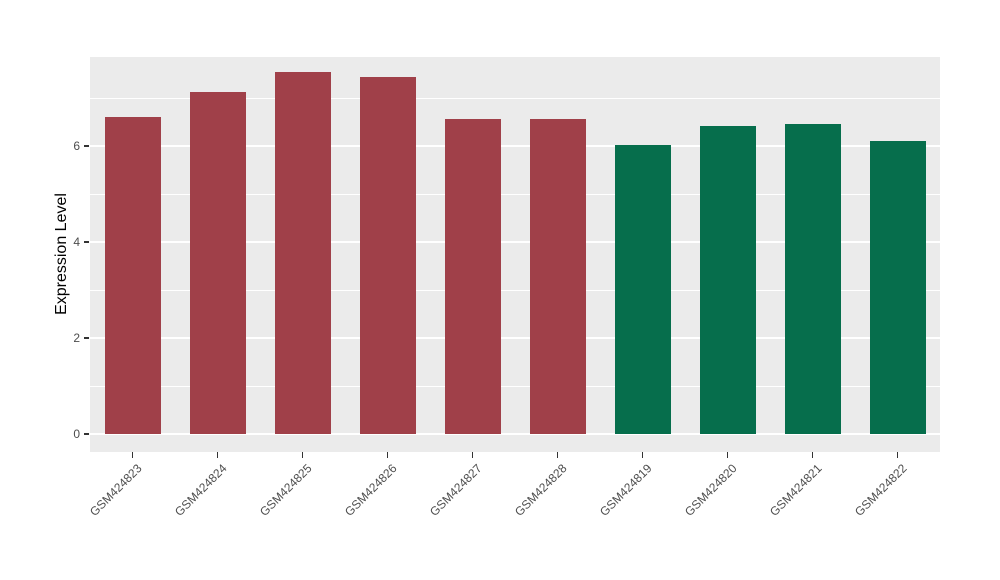  What do you see at coordinates (76, 338) in the screenshot?
I see `y-tick-label: 2` at bounding box center [76, 338].